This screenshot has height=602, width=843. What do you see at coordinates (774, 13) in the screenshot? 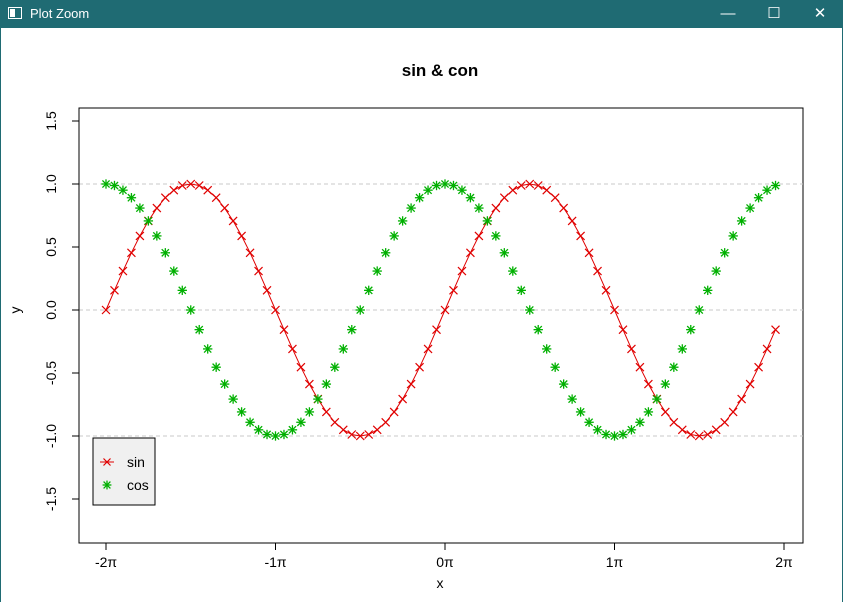
I see `maximize-button: ☐` at bounding box center [774, 13].